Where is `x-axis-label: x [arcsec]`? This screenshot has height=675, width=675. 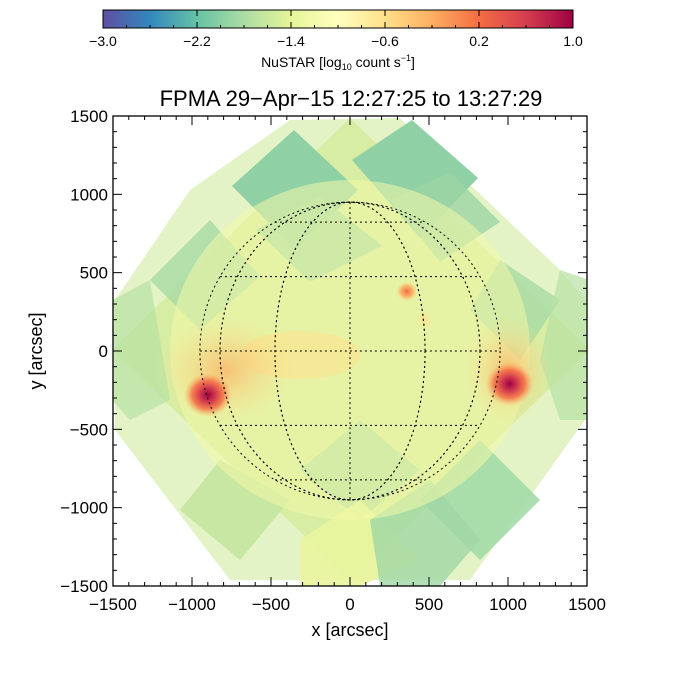
x-axis-label: x [arcsec] is located at coordinates (349, 630).